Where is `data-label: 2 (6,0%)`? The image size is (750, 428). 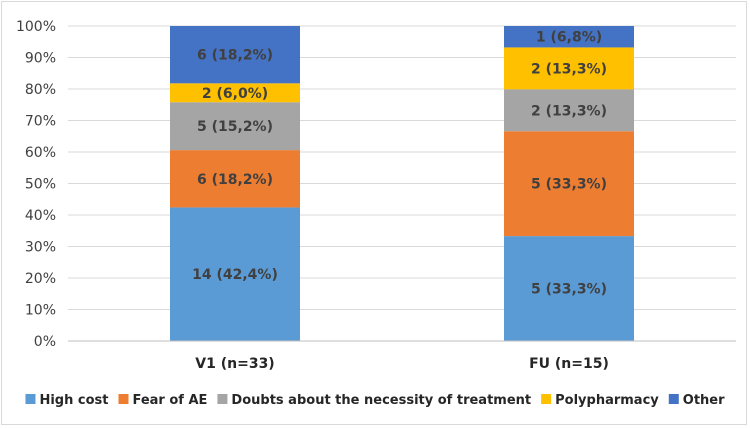
data-label: 2 (6,0%) is located at coordinates (235, 94).